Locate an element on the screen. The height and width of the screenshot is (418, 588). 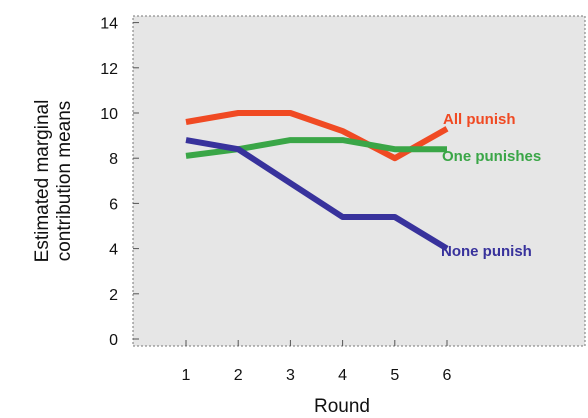
x-axis-ticks: 1 2 3 4 5 6 is located at coordinates (317, 362).